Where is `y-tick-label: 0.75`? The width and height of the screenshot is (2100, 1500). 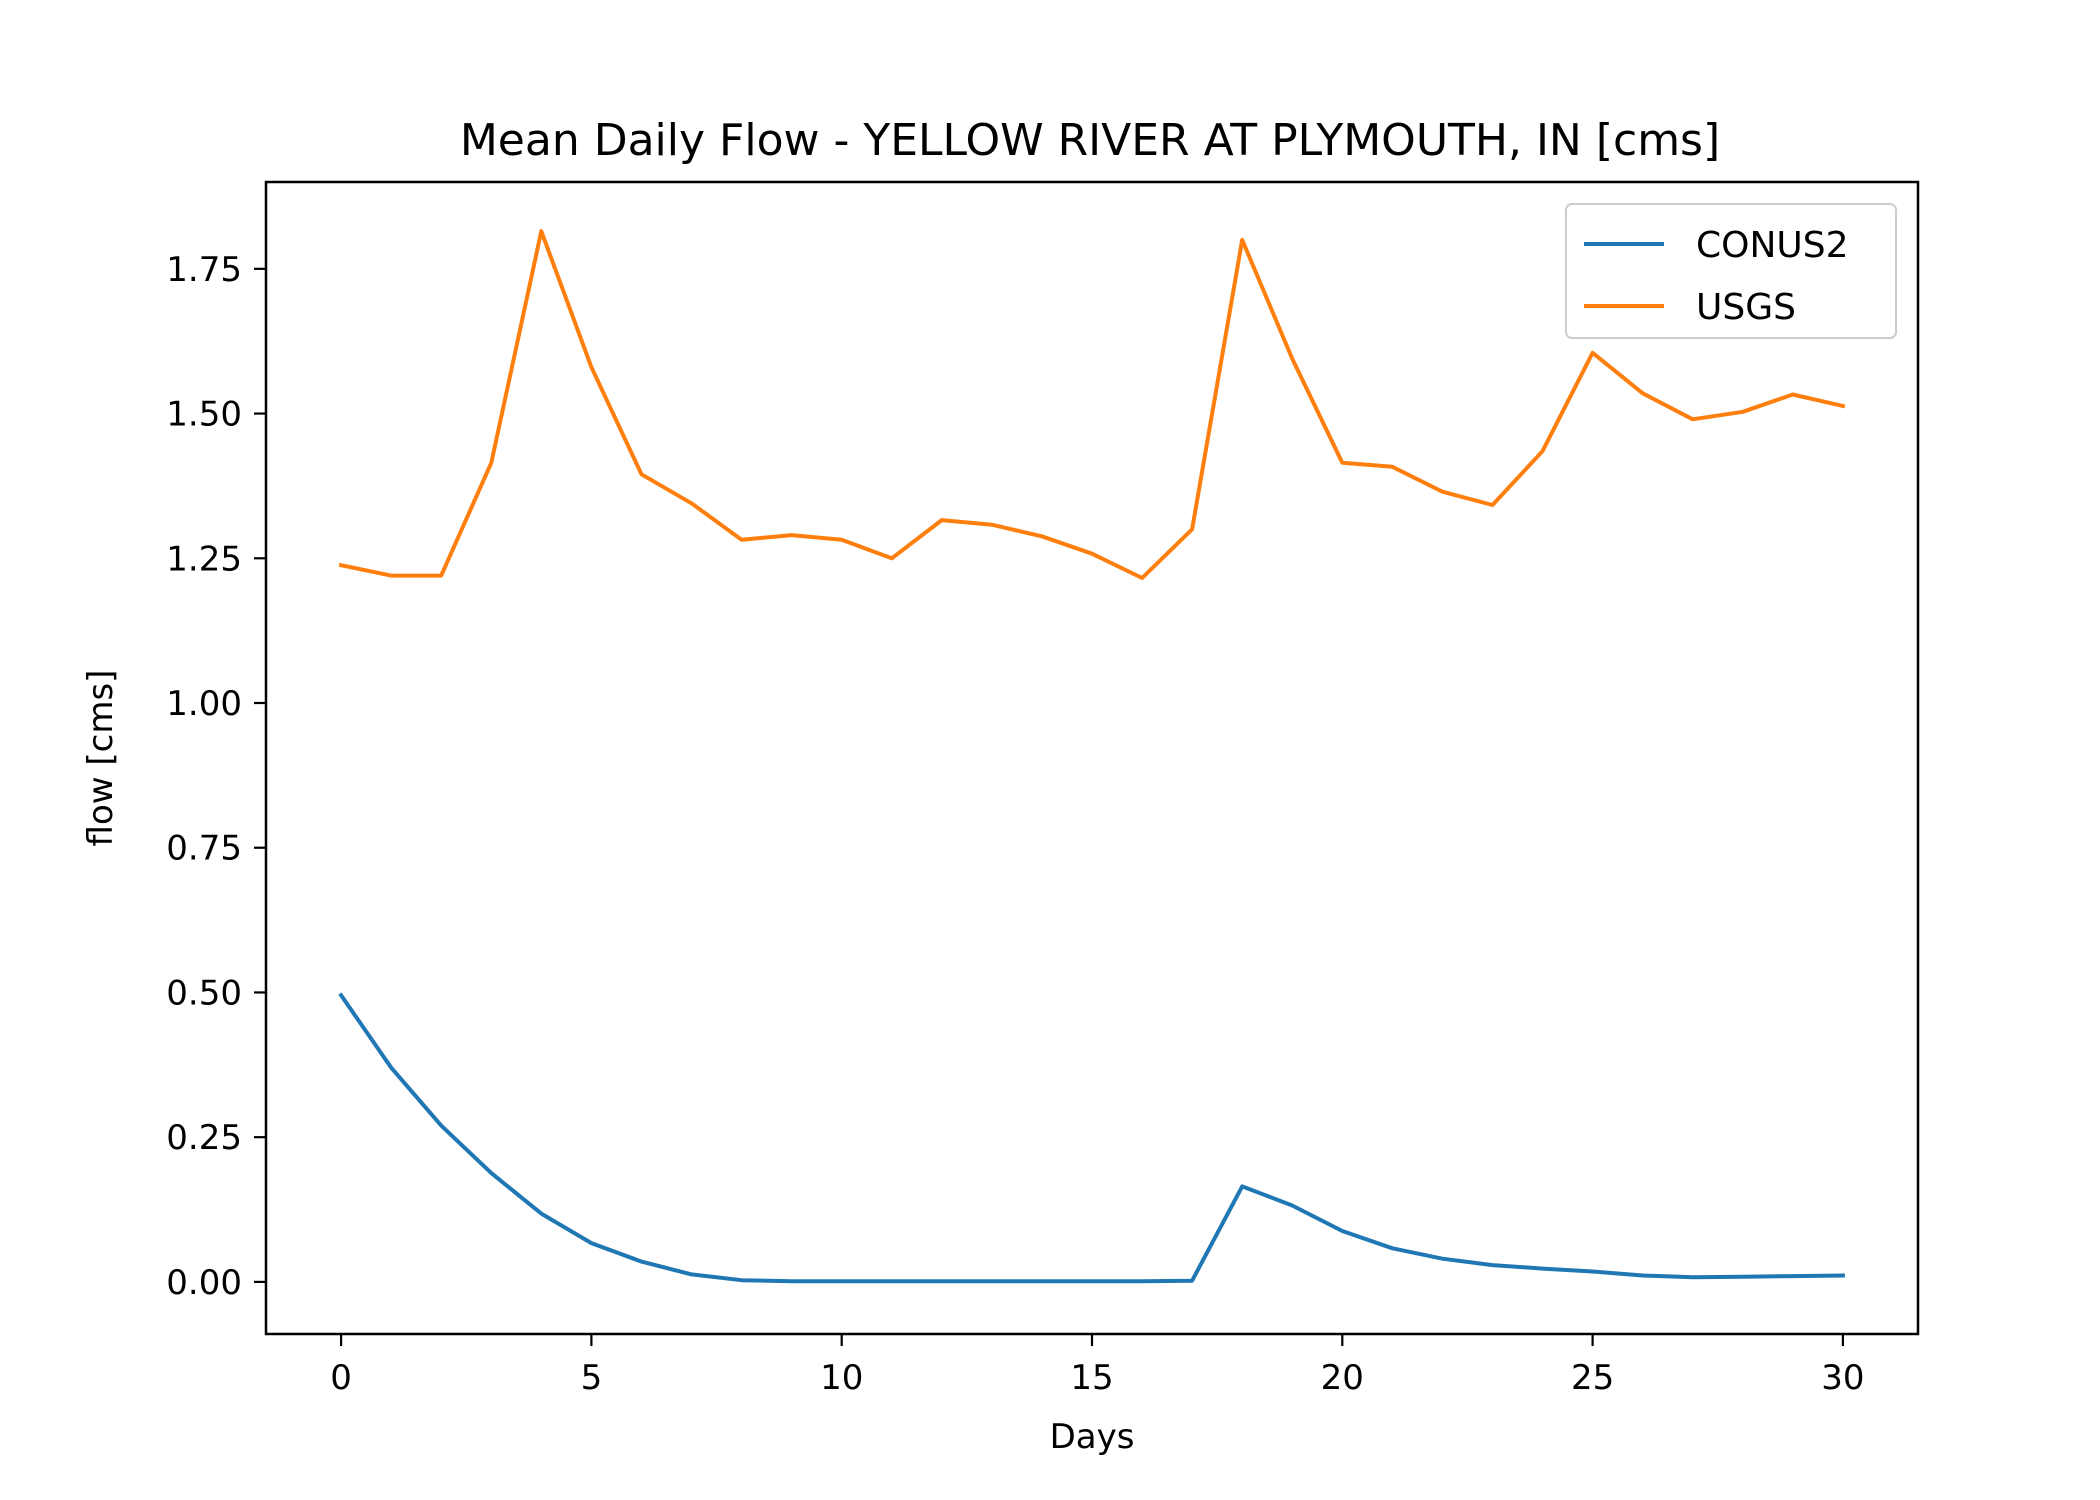 y-tick-label: 0.75 is located at coordinates (204, 849).